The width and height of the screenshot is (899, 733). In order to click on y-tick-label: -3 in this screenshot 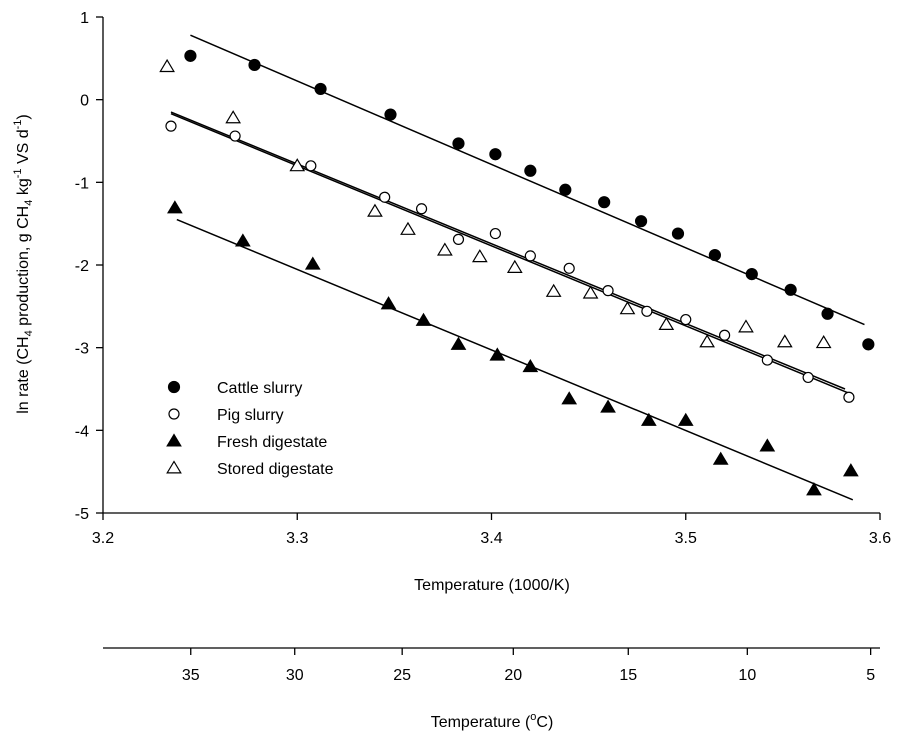, I will do `click(82, 349)`.